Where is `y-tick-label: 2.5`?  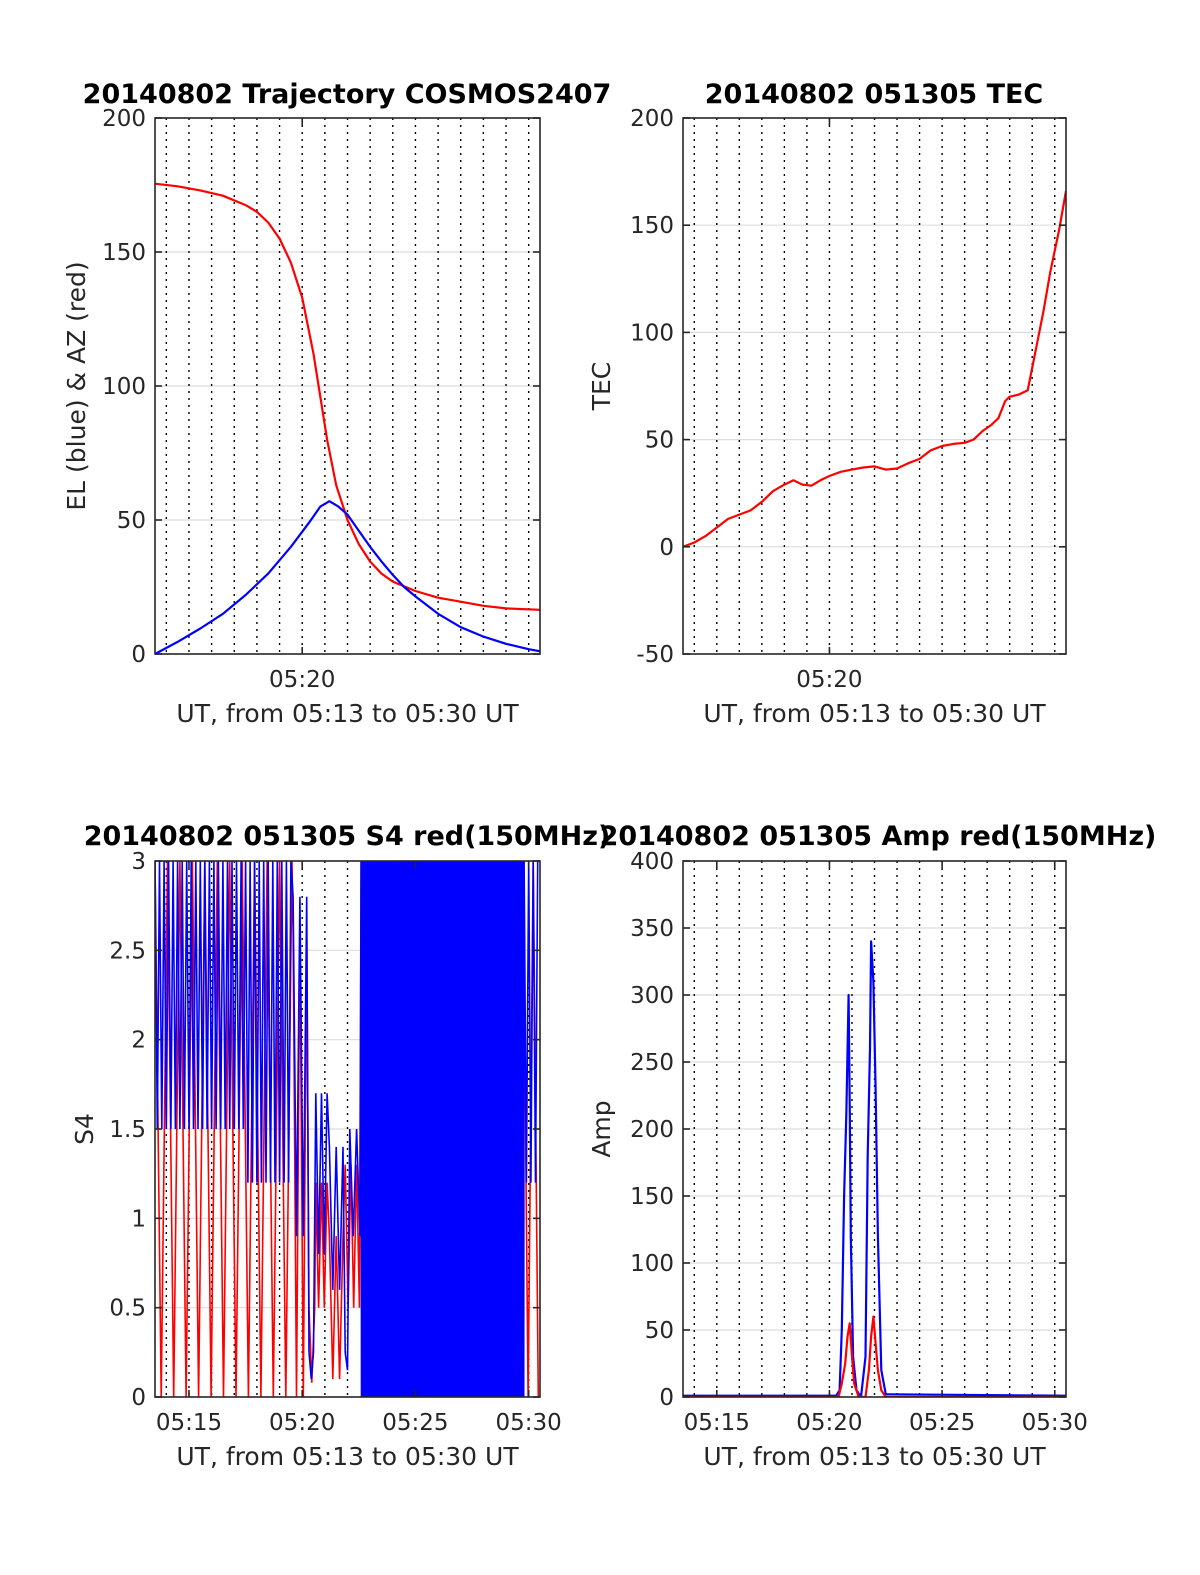
y-tick-label: 2.5 is located at coordinates (127, 951).